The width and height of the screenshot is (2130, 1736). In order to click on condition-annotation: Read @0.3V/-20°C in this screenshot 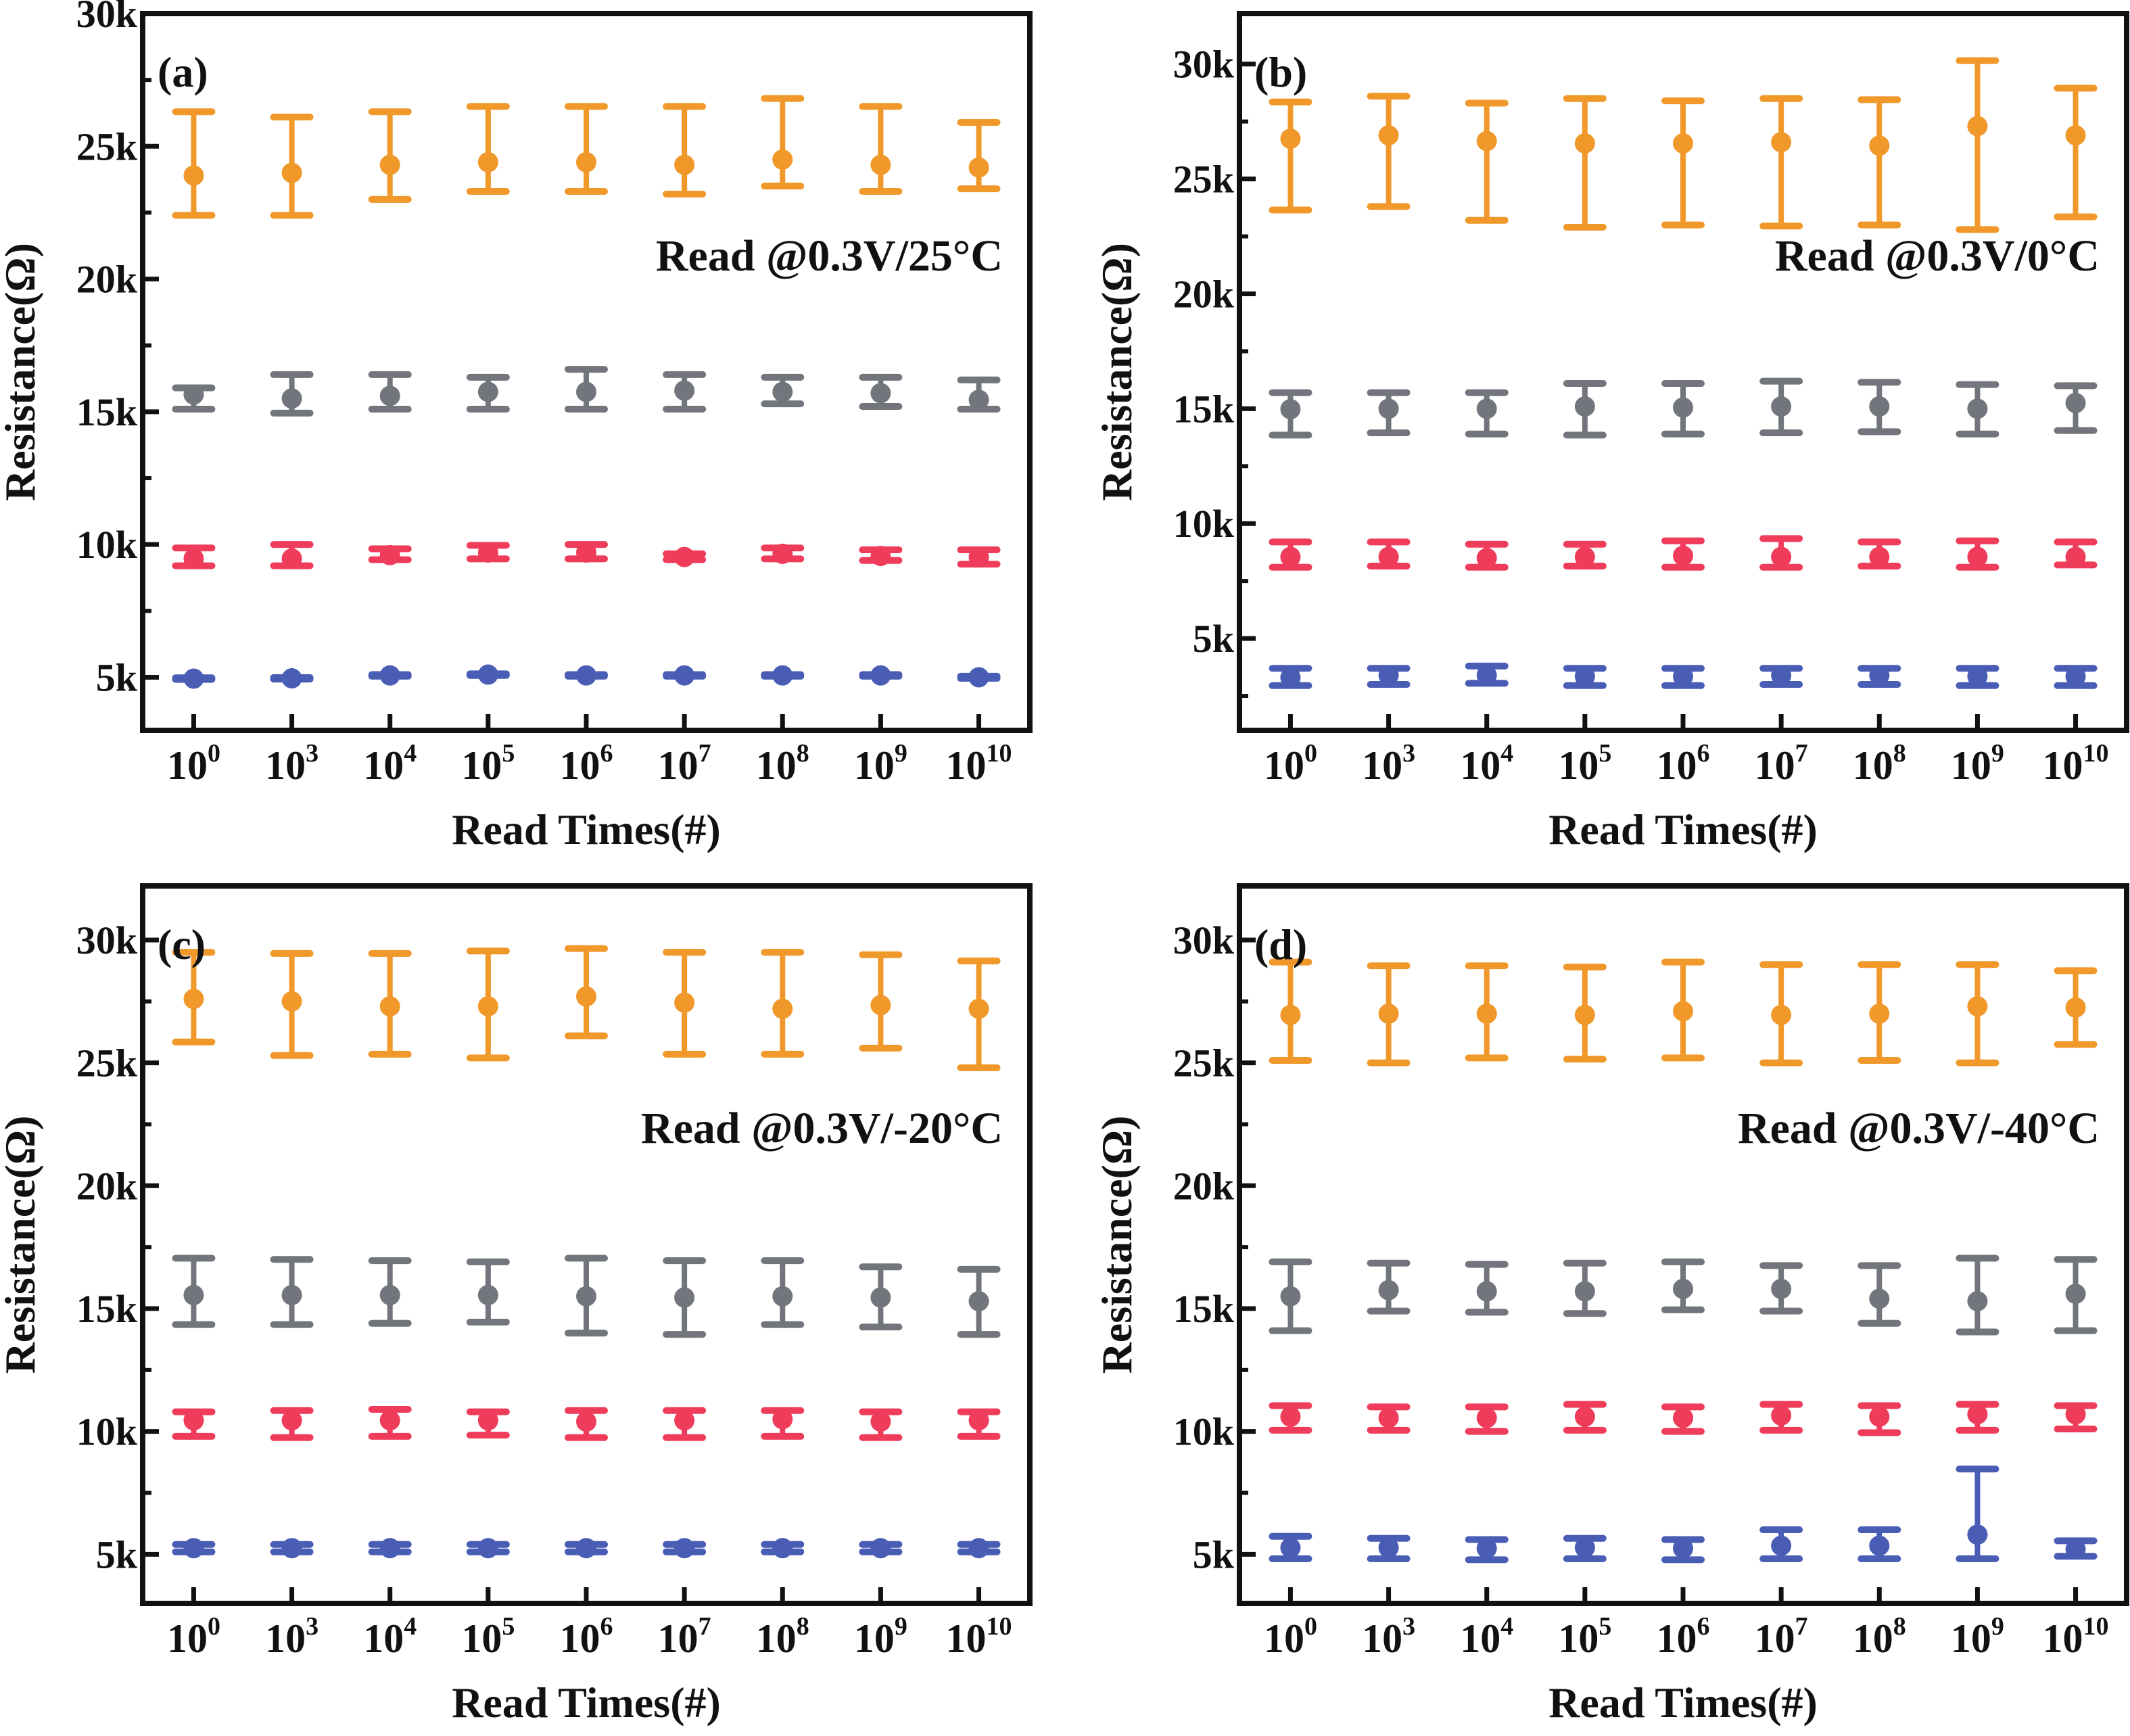, I will do `click(822, 1128)`.